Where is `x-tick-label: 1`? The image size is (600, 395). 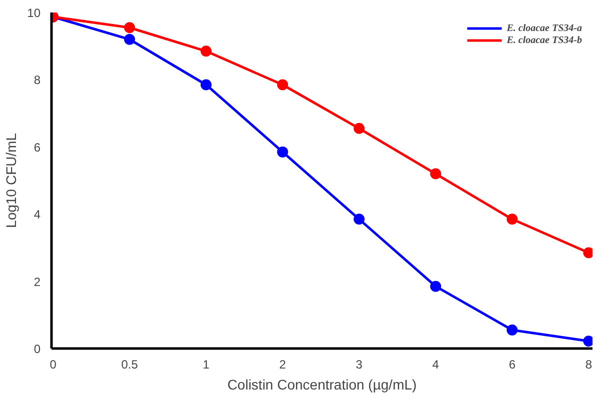
x-tick-label: 1 is located at coordinates (206, 365).